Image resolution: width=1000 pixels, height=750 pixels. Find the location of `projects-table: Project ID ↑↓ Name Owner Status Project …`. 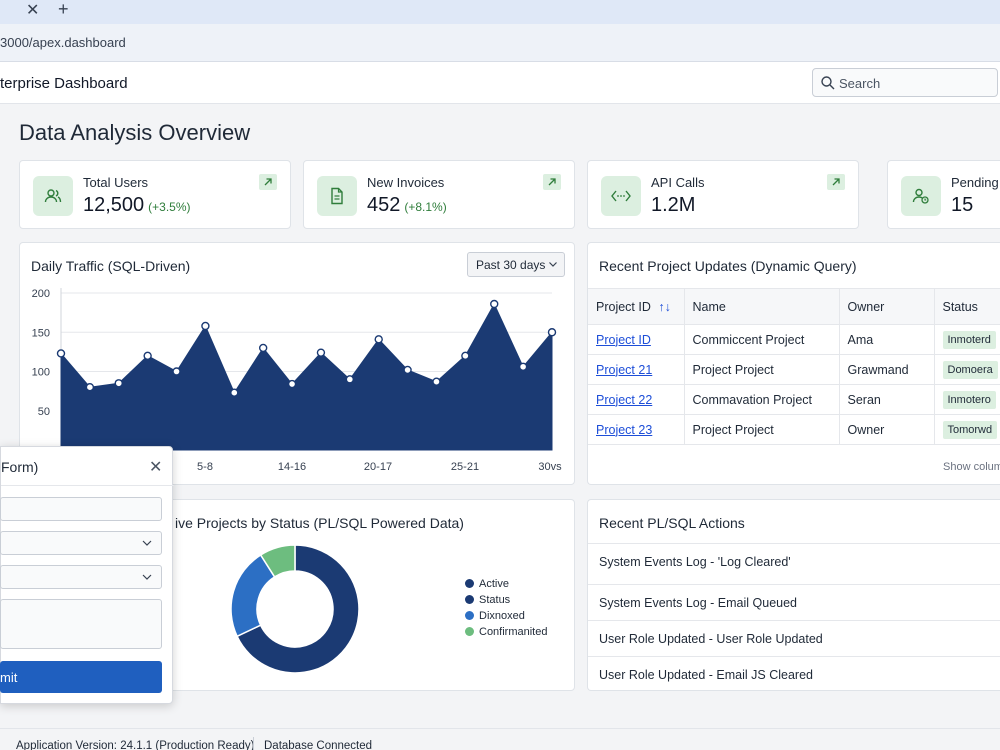

projects-table: Project ID ↑↓ Name Owner Status Project … is located at coordinates (794, 366).